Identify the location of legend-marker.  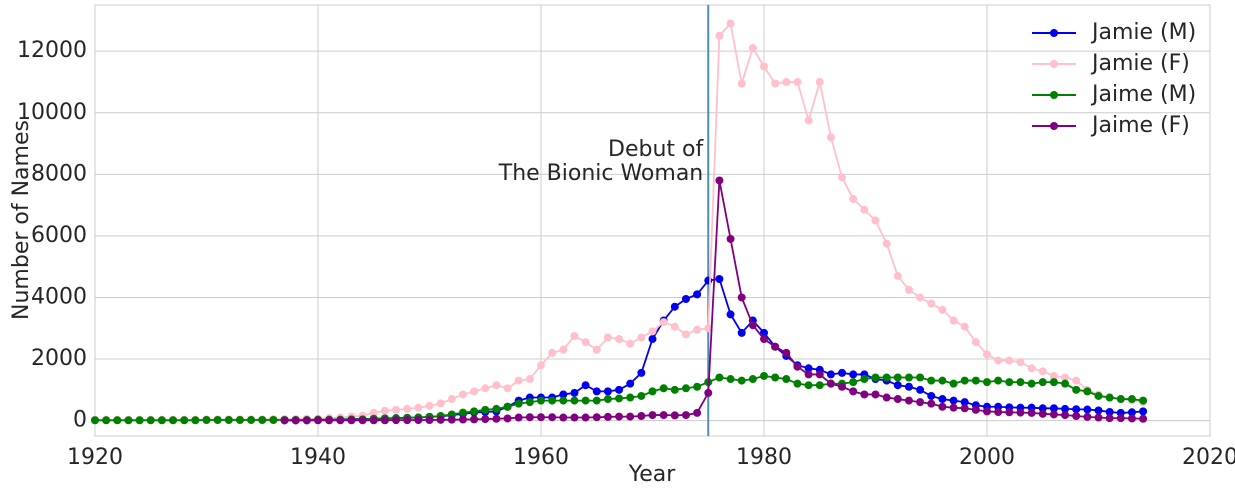
(1054, 64).